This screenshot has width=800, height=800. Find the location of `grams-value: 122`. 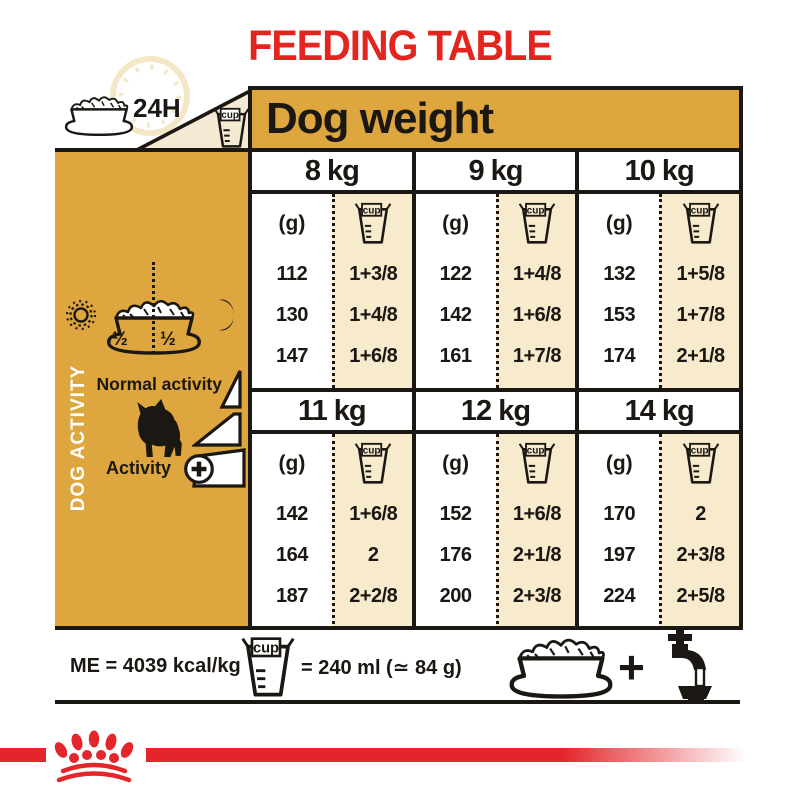

grams-value: 122 is located at coordinates (455, 274).